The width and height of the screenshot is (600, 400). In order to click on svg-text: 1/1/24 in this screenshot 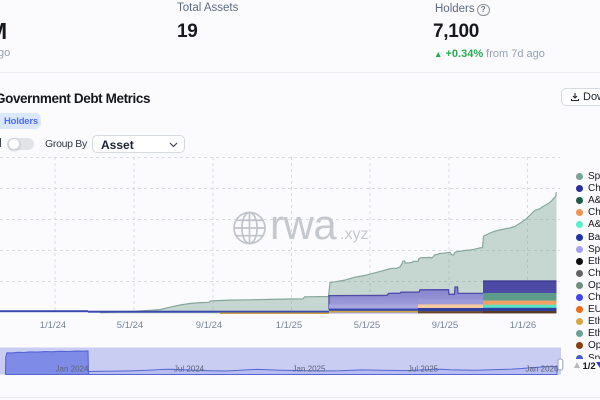, I will do `click(53, 325)`.